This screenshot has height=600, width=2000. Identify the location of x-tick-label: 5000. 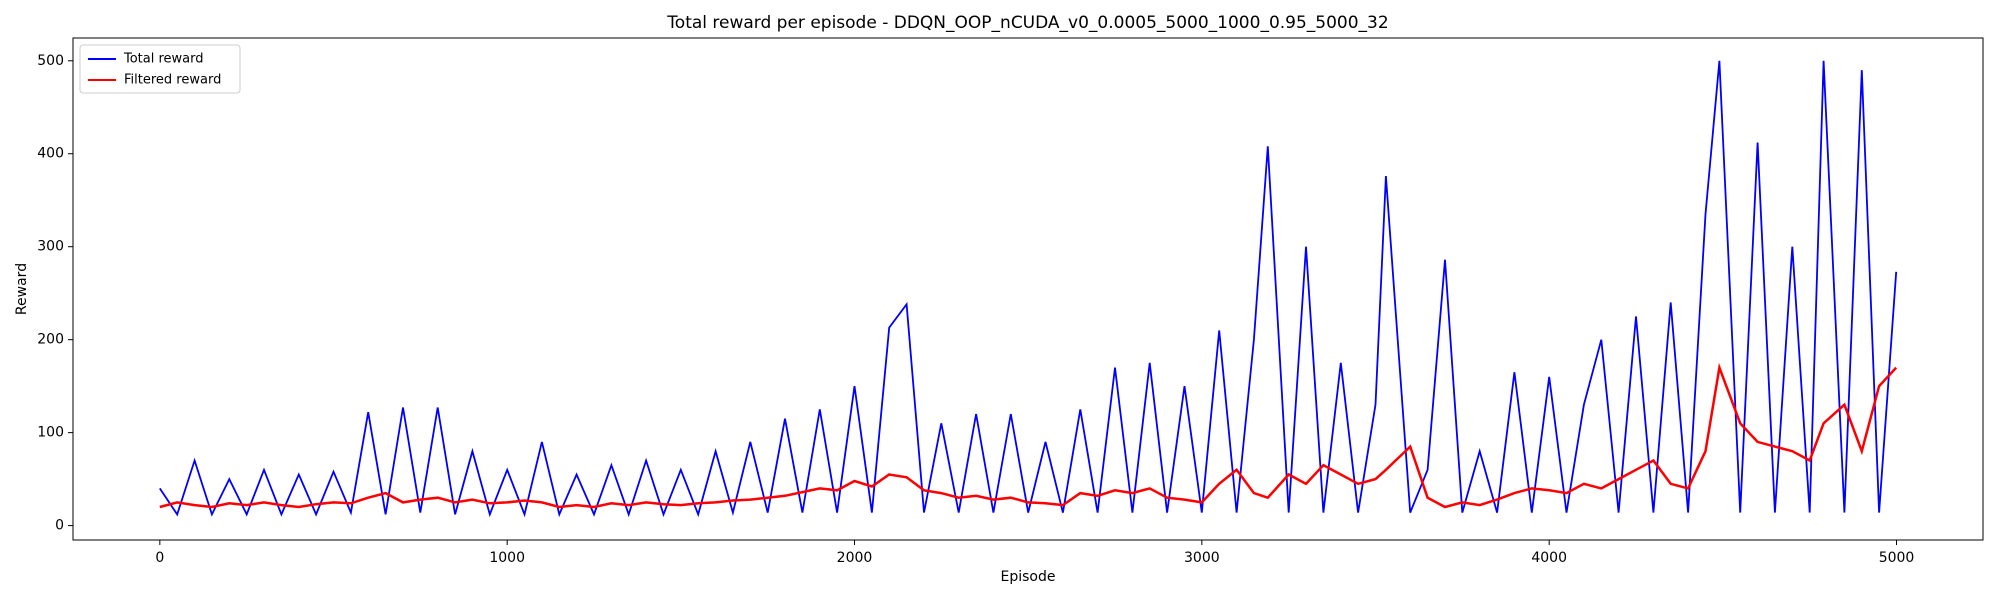
(1897, 558).